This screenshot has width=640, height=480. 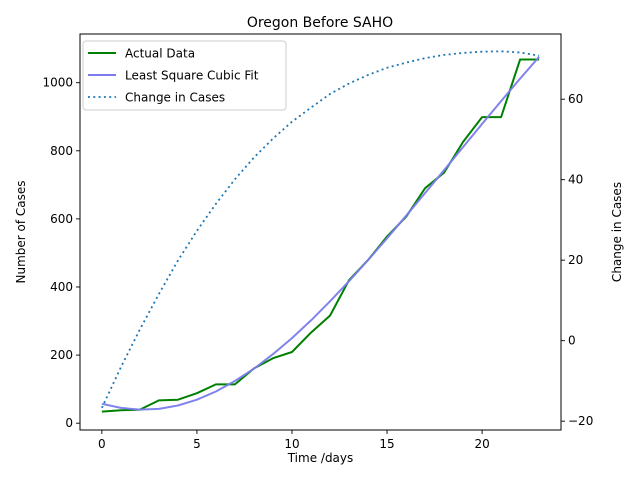 I want to click on y-tick-label: 200, so click(x=61, y=355).